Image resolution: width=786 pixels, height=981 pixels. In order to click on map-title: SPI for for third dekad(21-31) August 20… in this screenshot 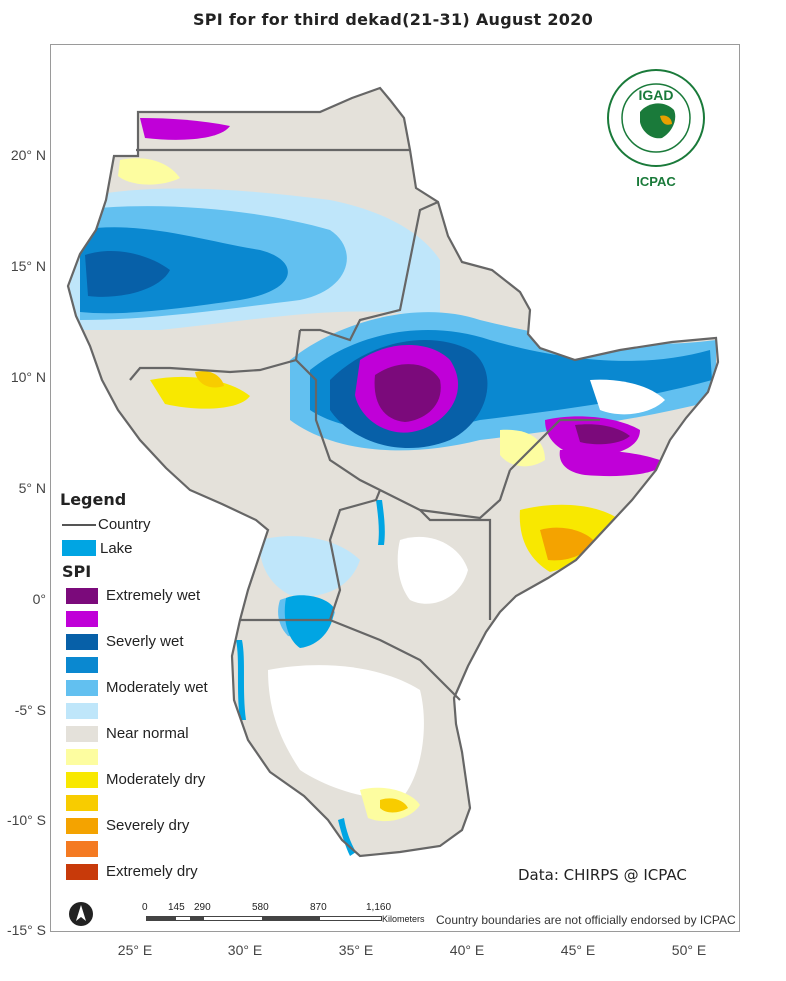, I will do `click(393, 19)`.